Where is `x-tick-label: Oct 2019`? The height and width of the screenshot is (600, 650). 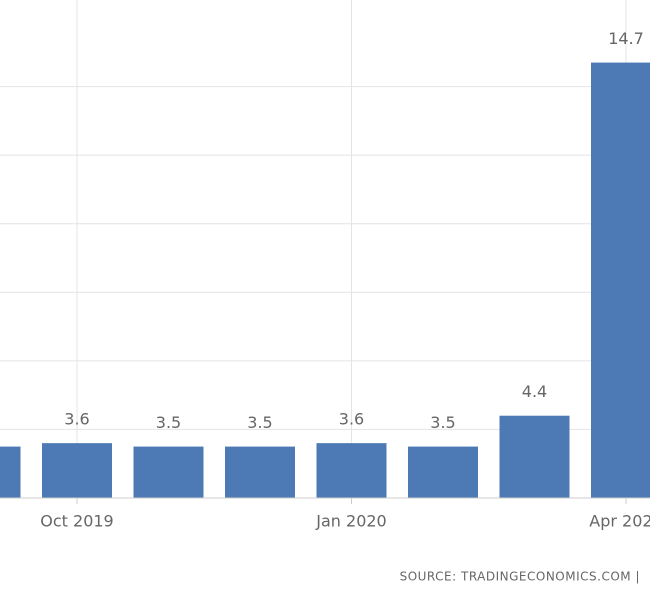 x-tick-label: Oct 2019 is located at coordinates (76, 521).